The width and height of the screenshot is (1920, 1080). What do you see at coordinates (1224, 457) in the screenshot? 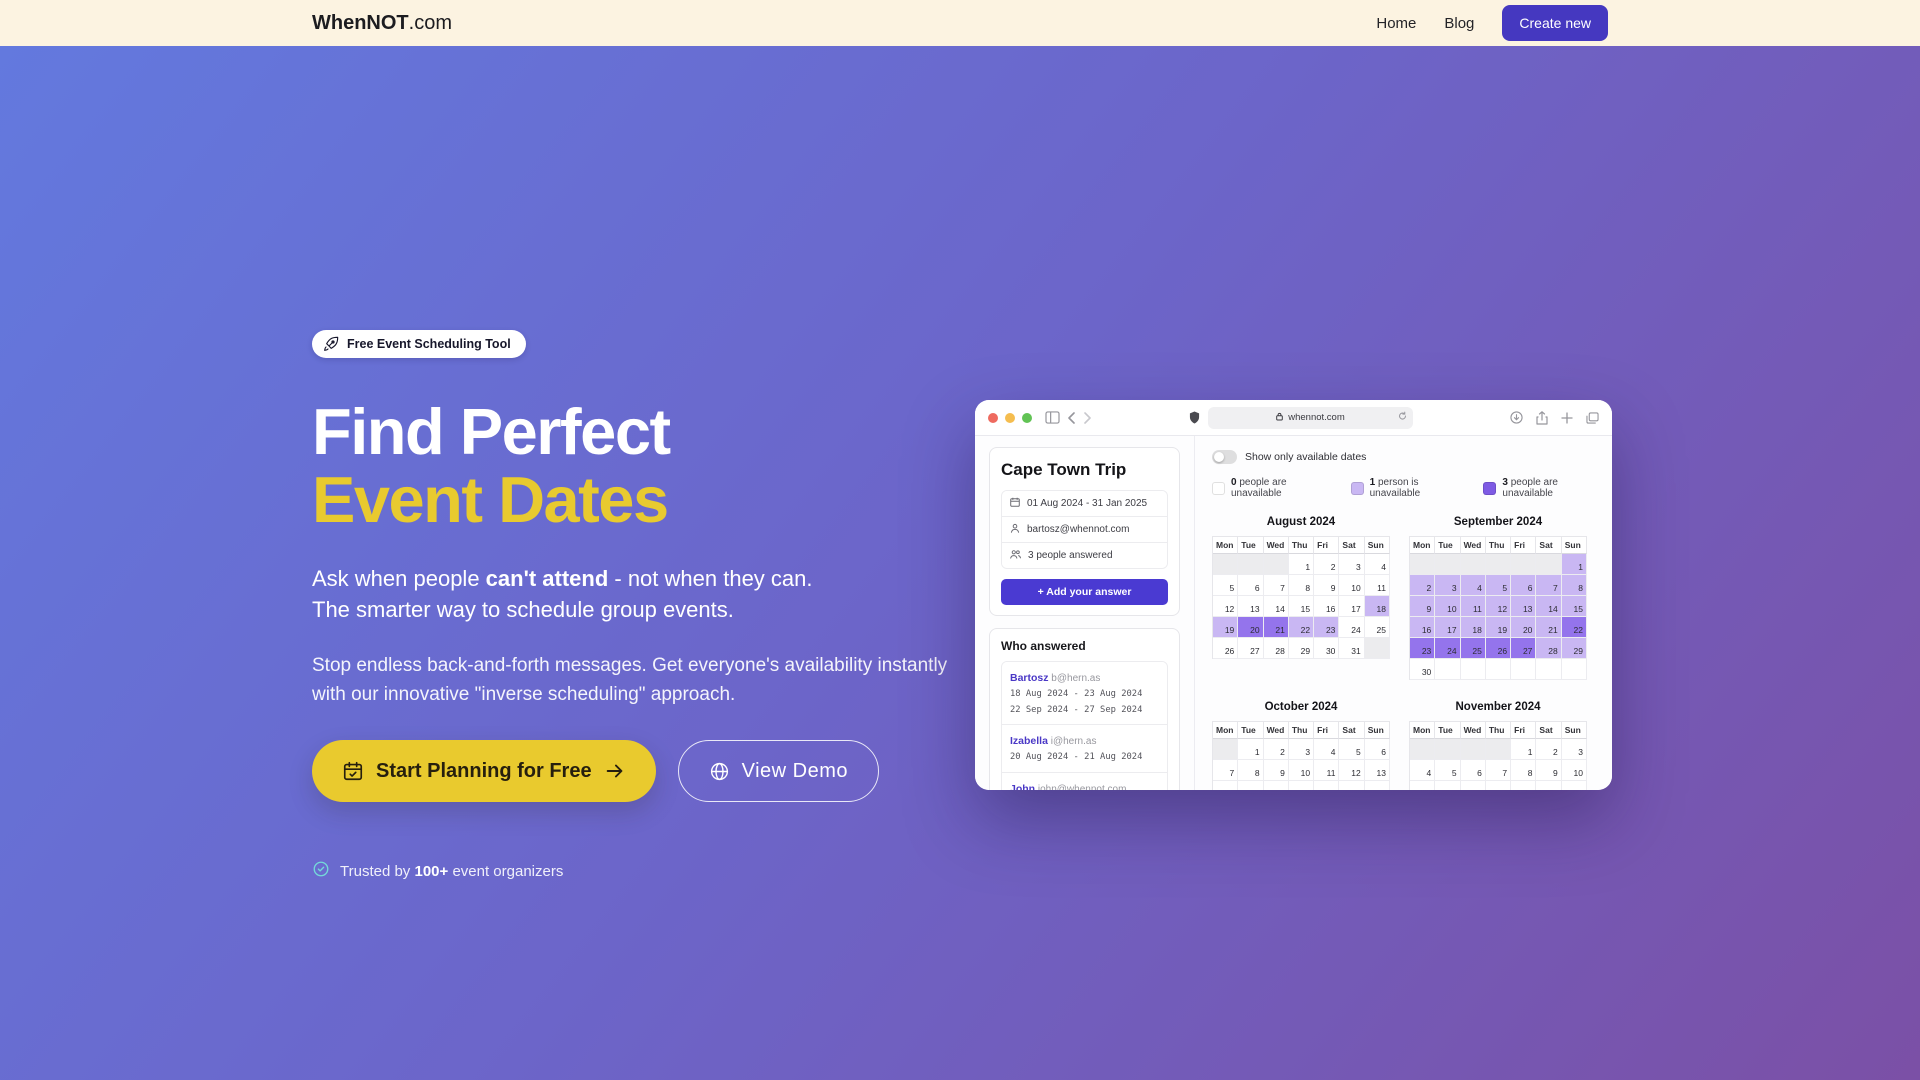
I see `show-available-toggle` at bounding box center [1224, 457].